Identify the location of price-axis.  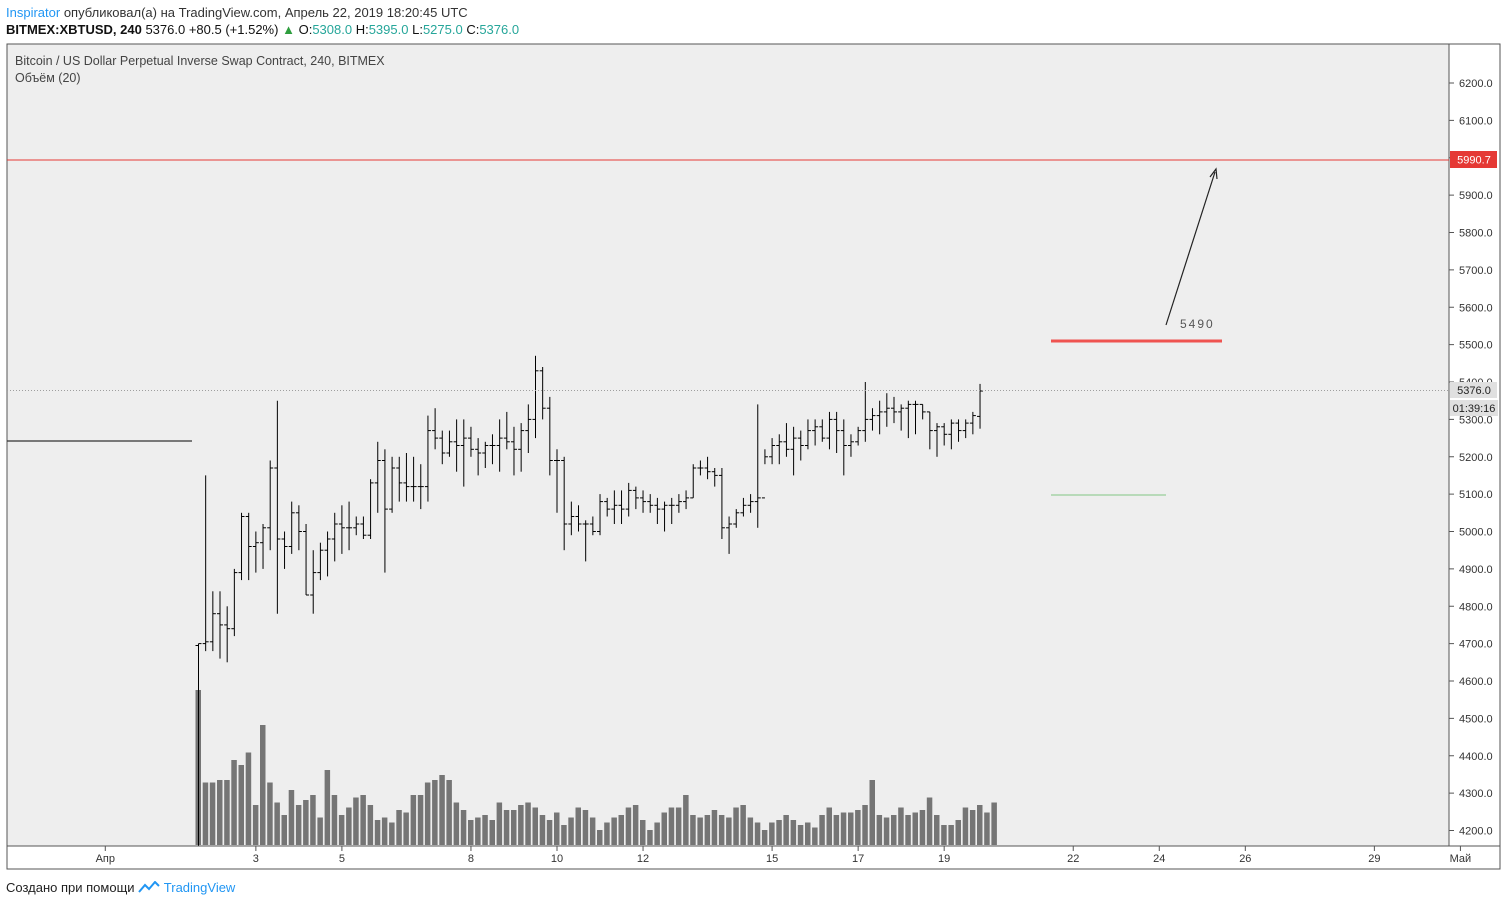
(1474, 445).